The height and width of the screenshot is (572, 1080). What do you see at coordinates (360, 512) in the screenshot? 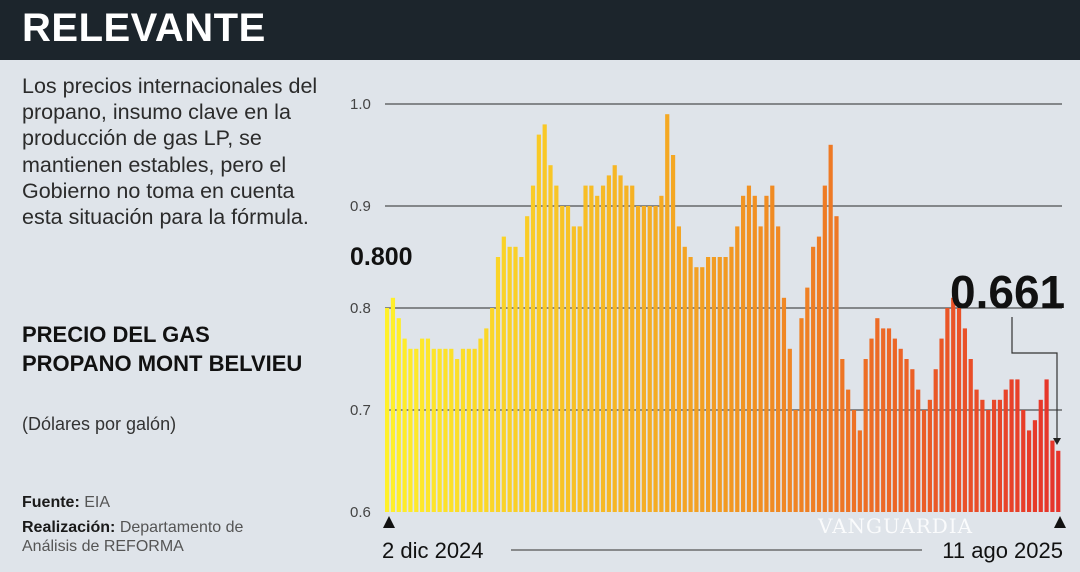
I see `y-tick-label: 0.6` at bounding box center [360, 512].